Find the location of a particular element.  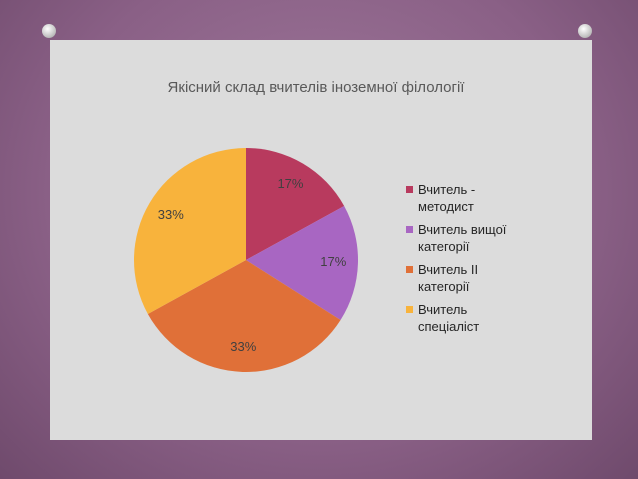

legend-label: Вчитель спеціаліст is located at coordinates (449, 318).